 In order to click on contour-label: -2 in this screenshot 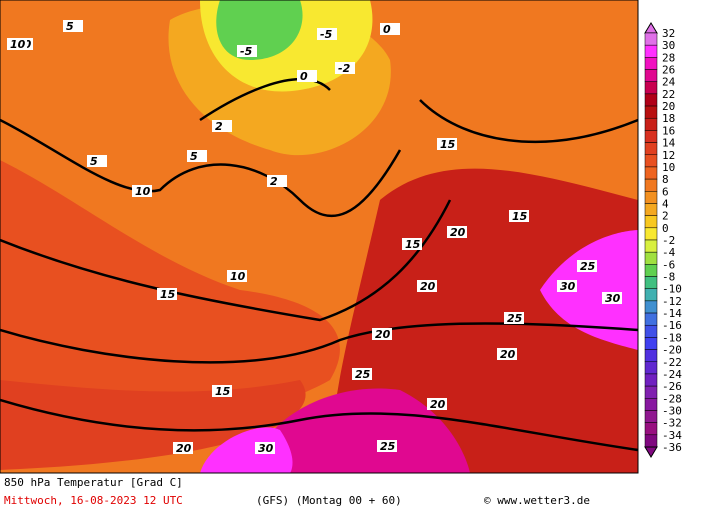, I will do `click(344, 68)`.